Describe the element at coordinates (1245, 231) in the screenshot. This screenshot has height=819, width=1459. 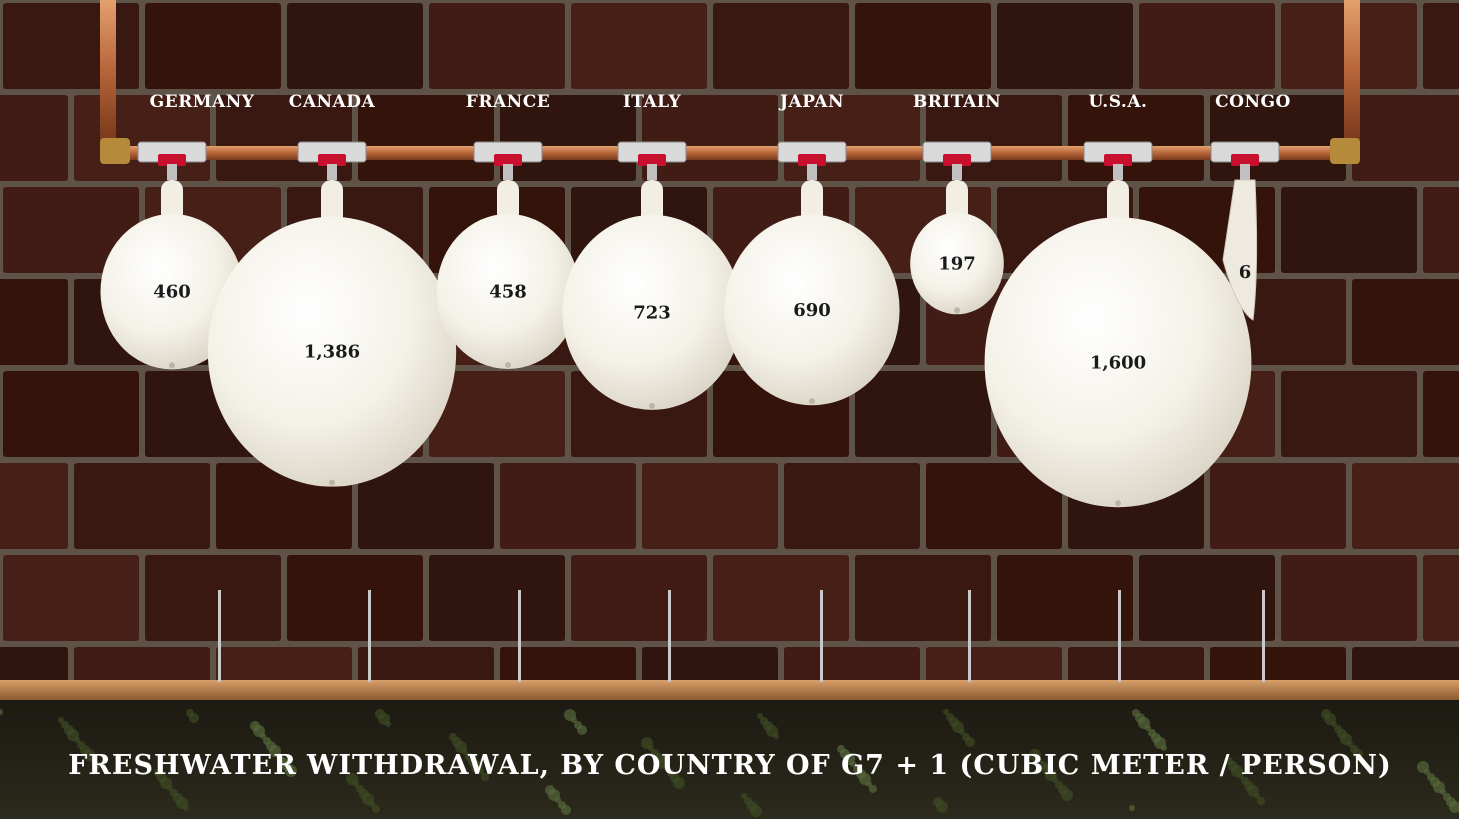
I see `balloon-congo` at that location.